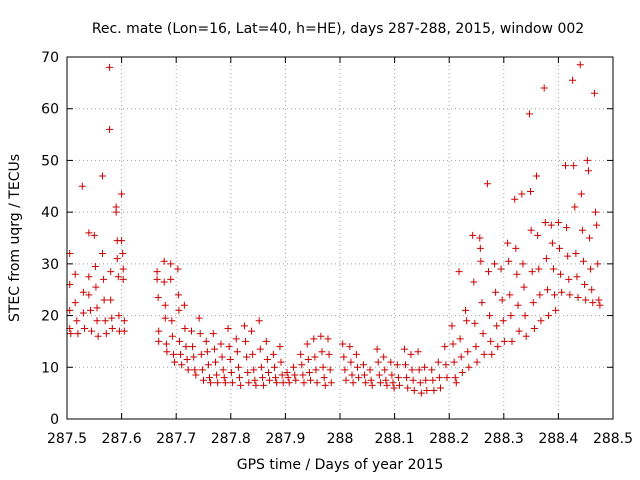 Image resolution: width=640 pixels, height=480 pixels. I want to click on y-tick-label: 30, so click(50, 265).